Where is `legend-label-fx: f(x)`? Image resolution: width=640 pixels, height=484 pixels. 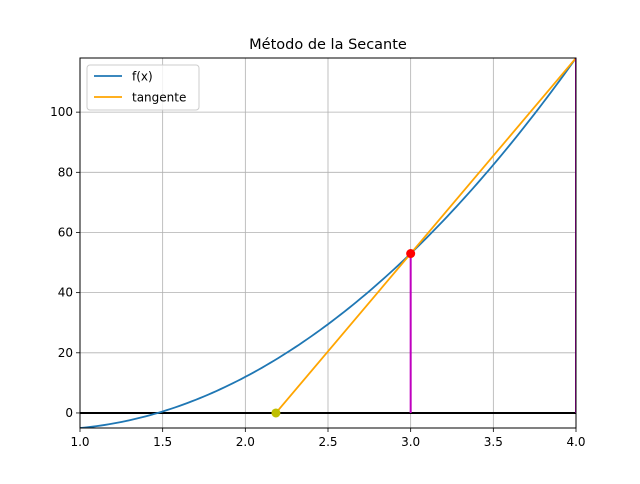
legend-label-fx: f(x) is located at coordinates (142, 77).